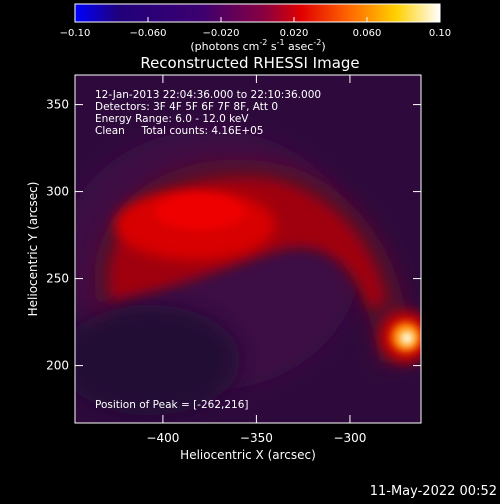 The image size is (500, 504). I want to click on colorbar, so click(257, 13).